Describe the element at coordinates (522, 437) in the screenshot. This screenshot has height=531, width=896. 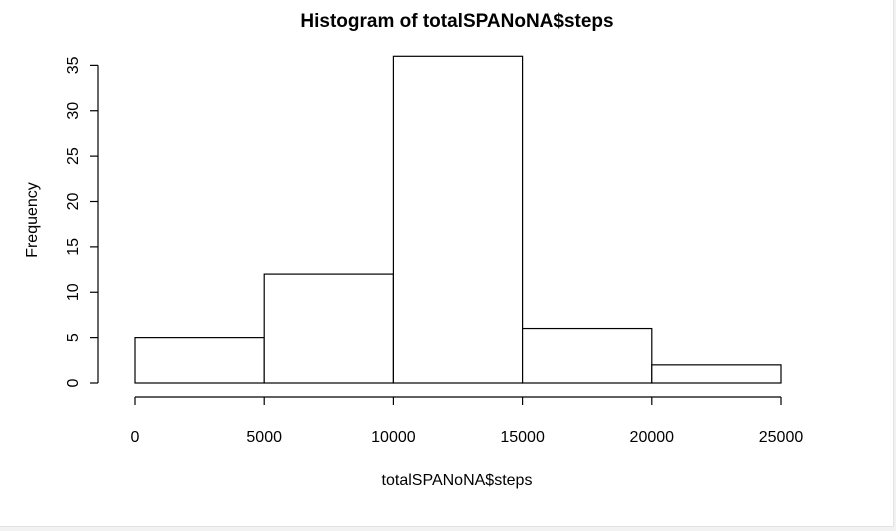
I see `x-tick-label: 15000` at that location.